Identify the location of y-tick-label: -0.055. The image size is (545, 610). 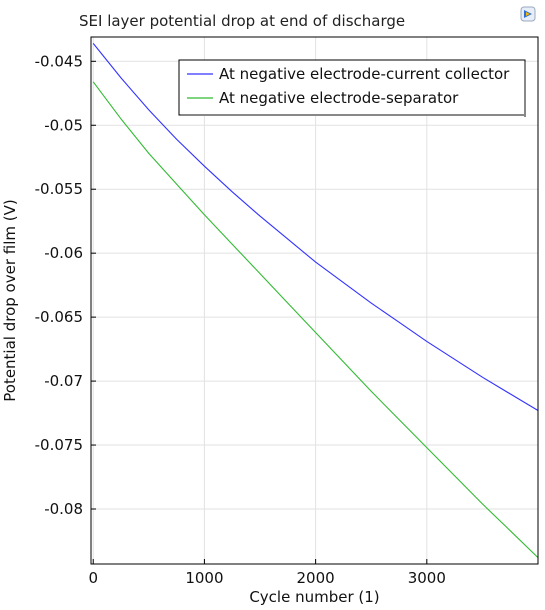
(59, 189).